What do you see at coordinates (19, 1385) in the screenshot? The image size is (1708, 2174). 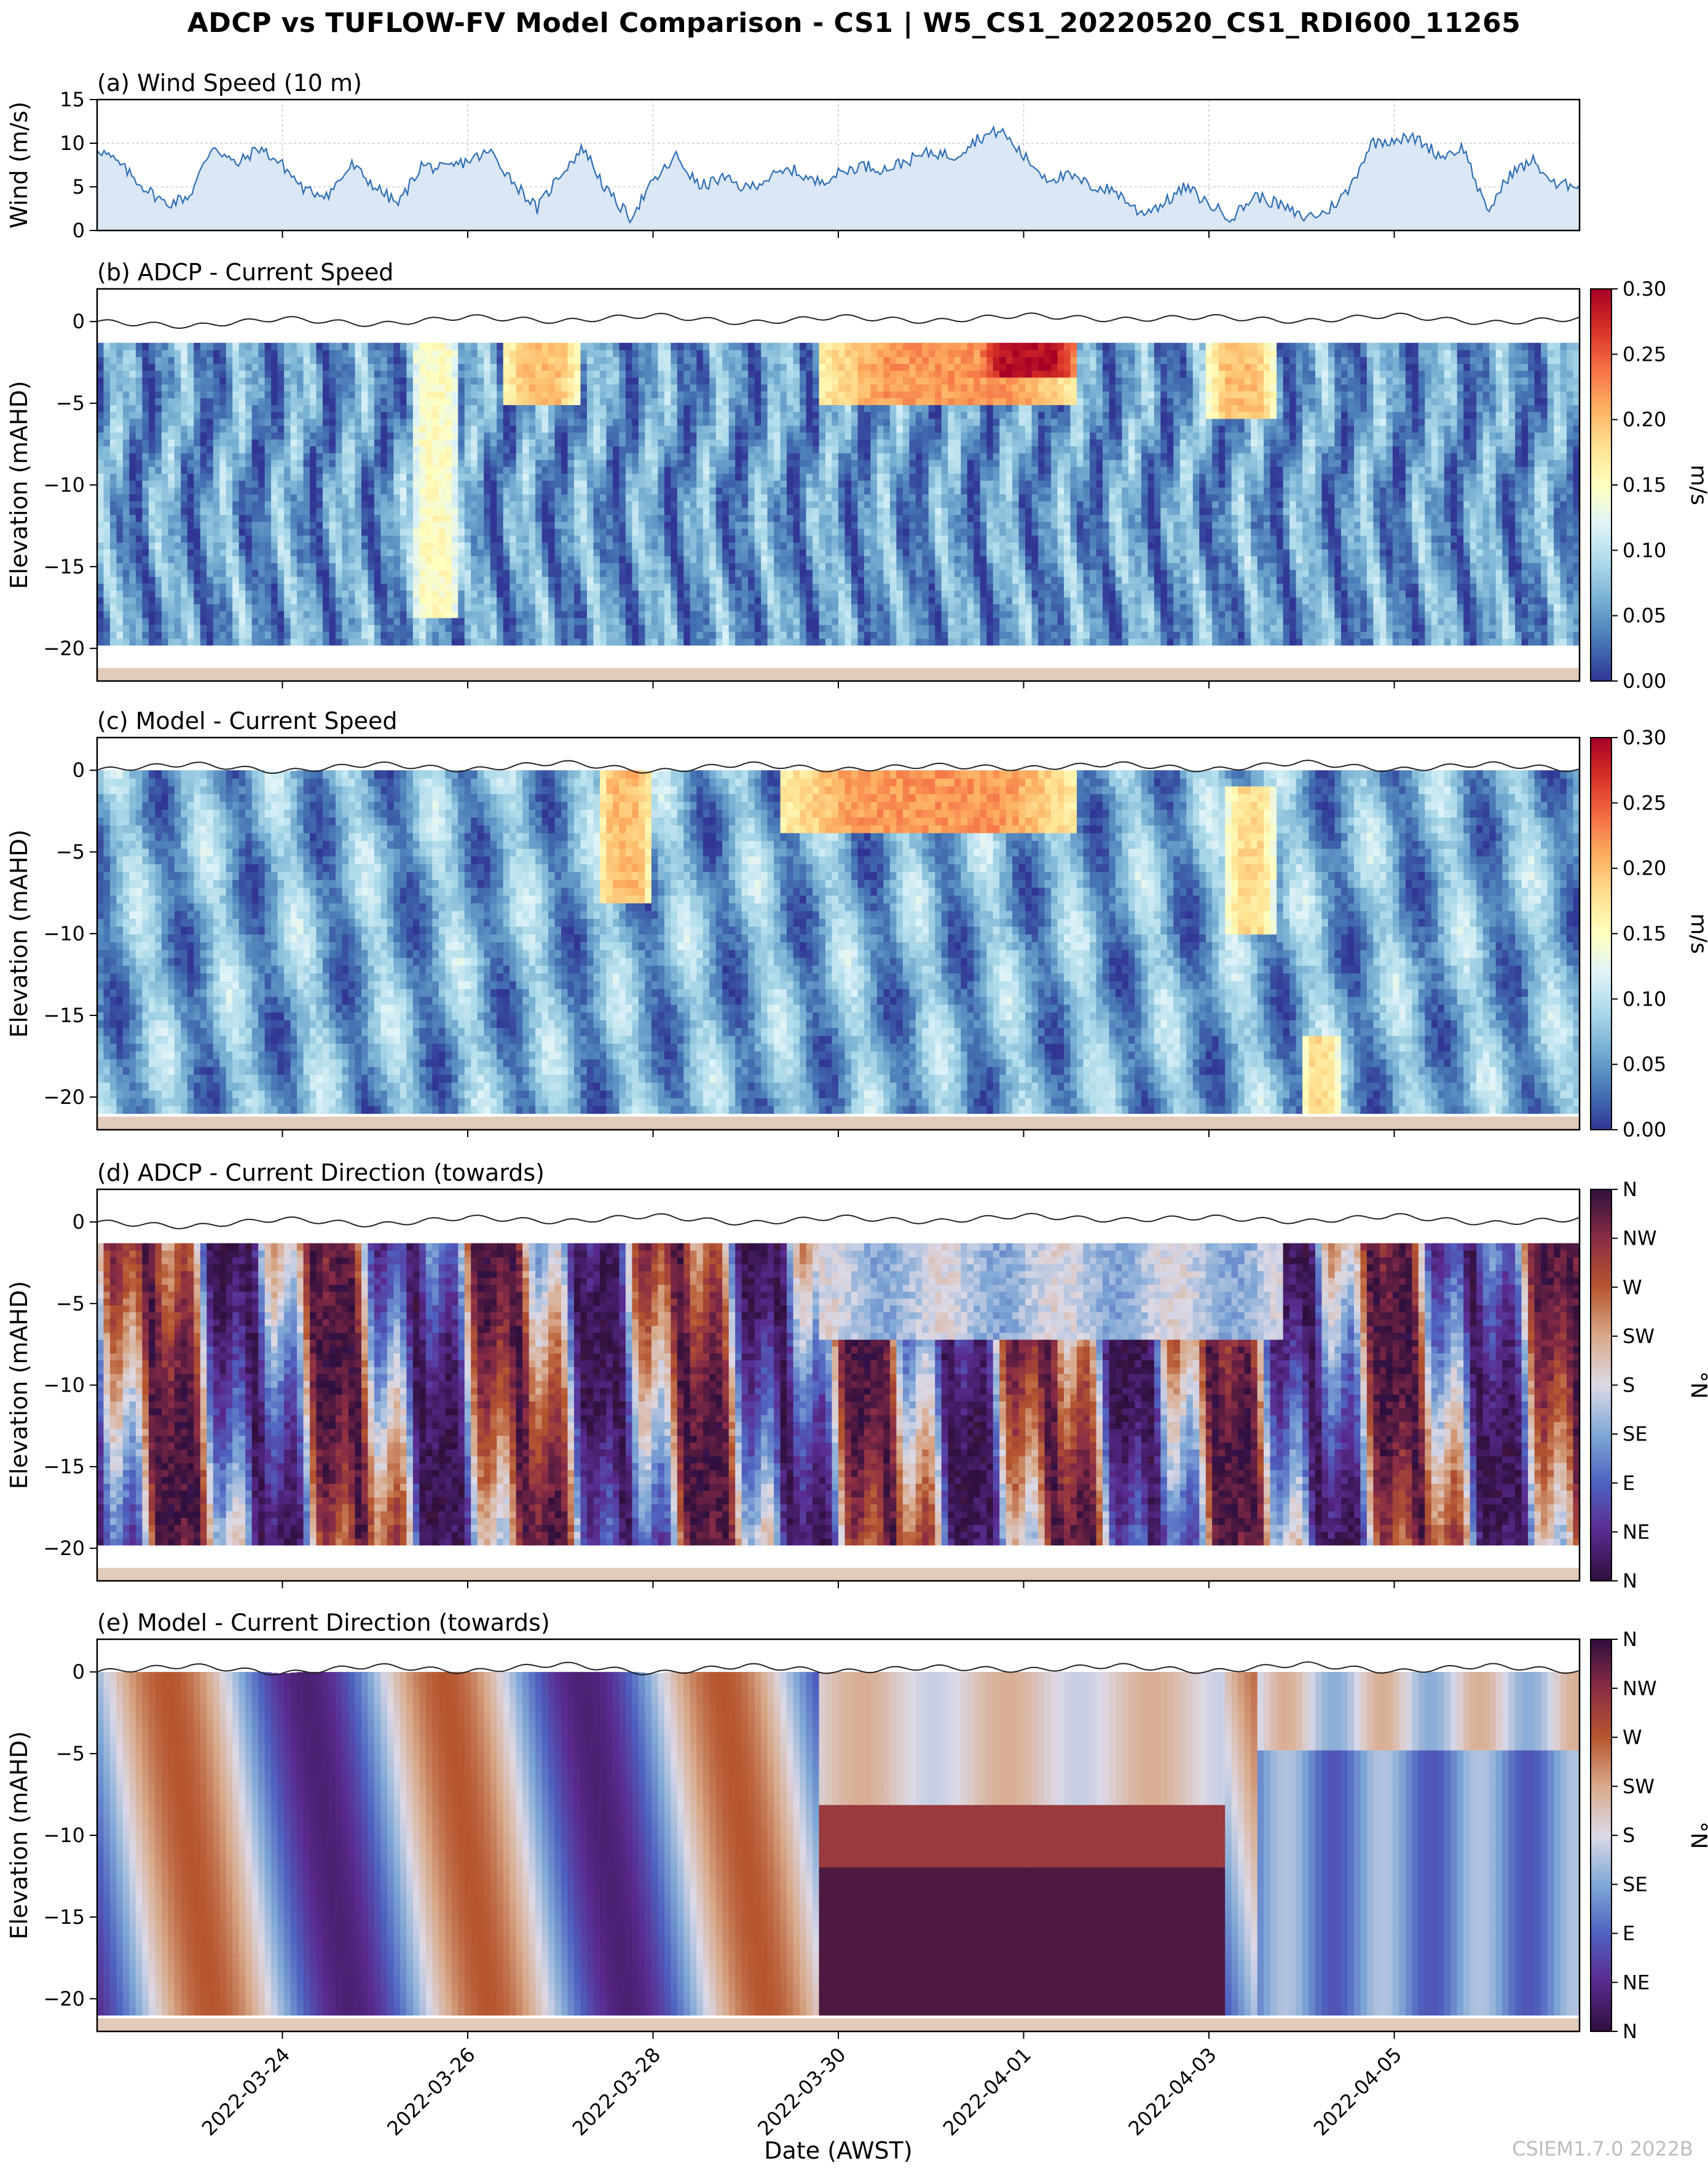 I see `elevation-ylabel-3: Elevation (mAHD)` at bounding box center [19, 1385].